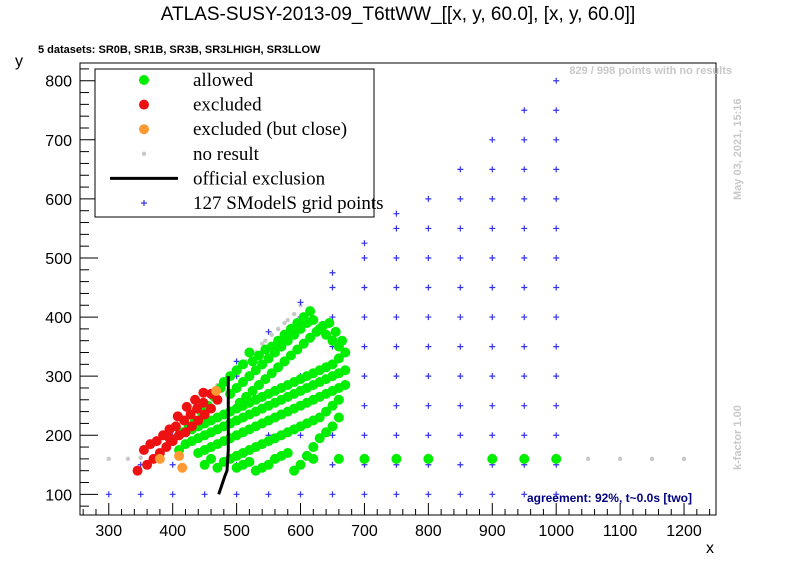  I want to click on legend-label: 127 SModelS grid points, so click(288, 203).